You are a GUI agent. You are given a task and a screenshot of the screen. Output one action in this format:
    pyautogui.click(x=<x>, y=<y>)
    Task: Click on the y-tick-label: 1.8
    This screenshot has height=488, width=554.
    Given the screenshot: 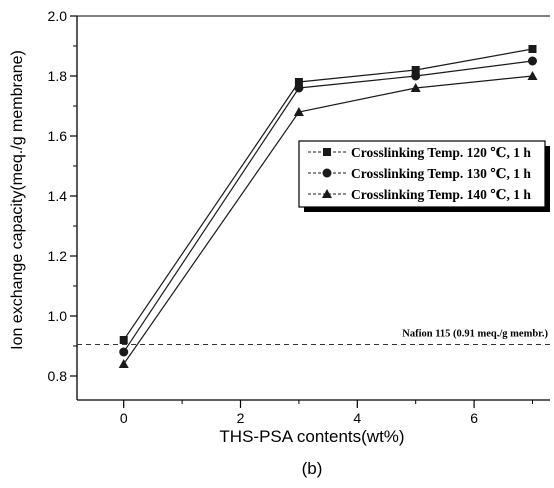 What is the action you would take?
    pyautogui.click(x=58, y=76)
    